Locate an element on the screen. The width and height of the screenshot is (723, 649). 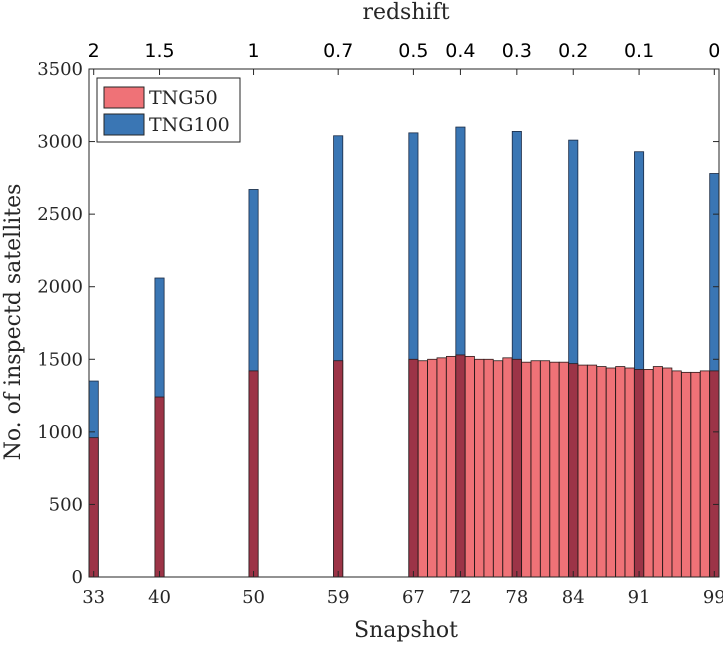
x-tick-label-50: 50 is located at coordinates (253, 597).